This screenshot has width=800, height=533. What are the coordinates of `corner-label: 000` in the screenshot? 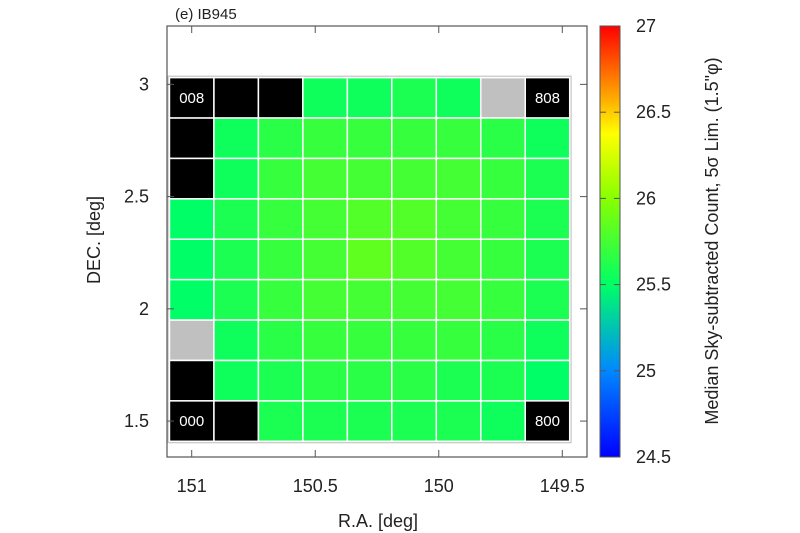 It's located at (191, 421).